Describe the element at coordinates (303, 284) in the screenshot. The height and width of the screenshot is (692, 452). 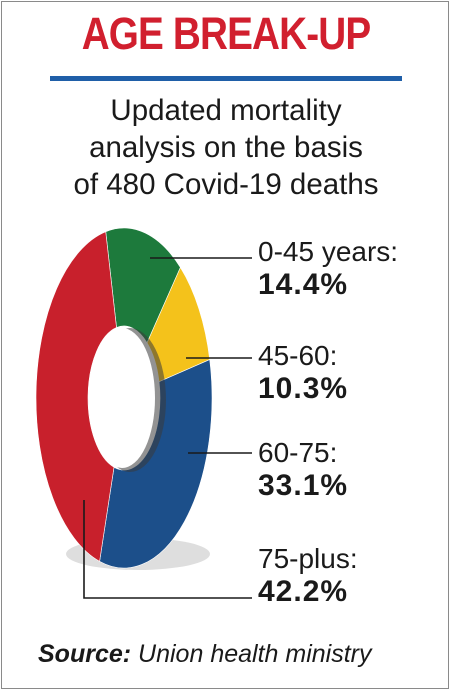
I see `value-label: 14.4%` at that location.